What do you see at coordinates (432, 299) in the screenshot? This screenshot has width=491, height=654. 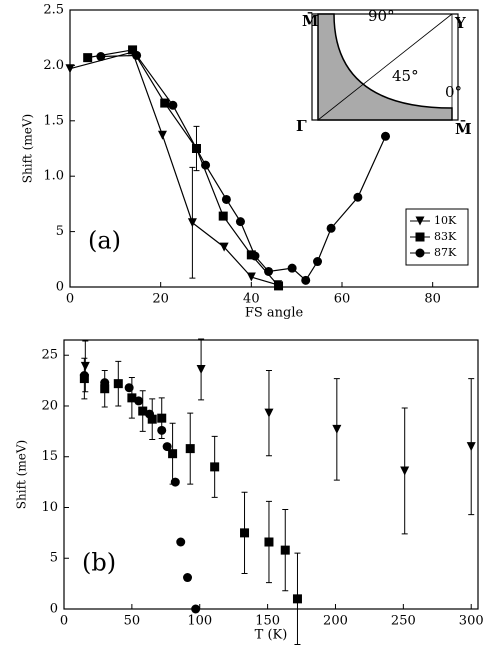 I see `x-tick-label: 80` at bounding box center [432, 299].